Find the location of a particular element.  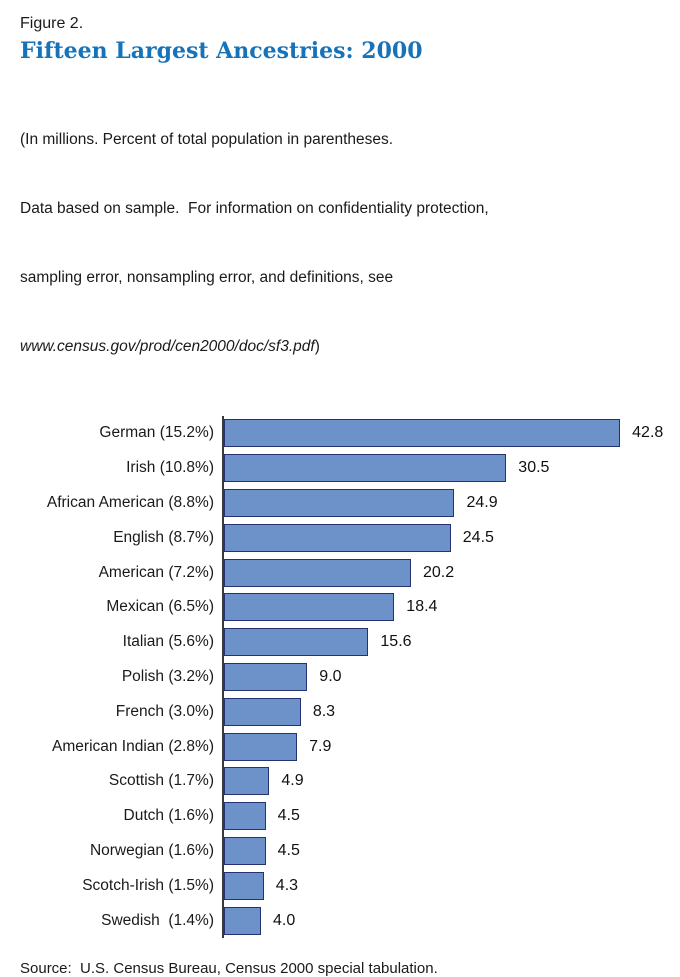

bar-category-label: English (8.7%) is located at coordinates (163, 537).